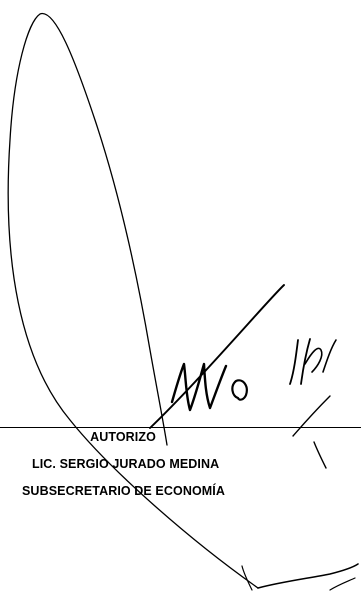 This screenshot has height=592, width=361. What do you see at coordinates (126, 464) in the screenshot?
I see `signatory-name: LIC. SERGIO JURADO MEDINA` at bounding box center [126, 464].